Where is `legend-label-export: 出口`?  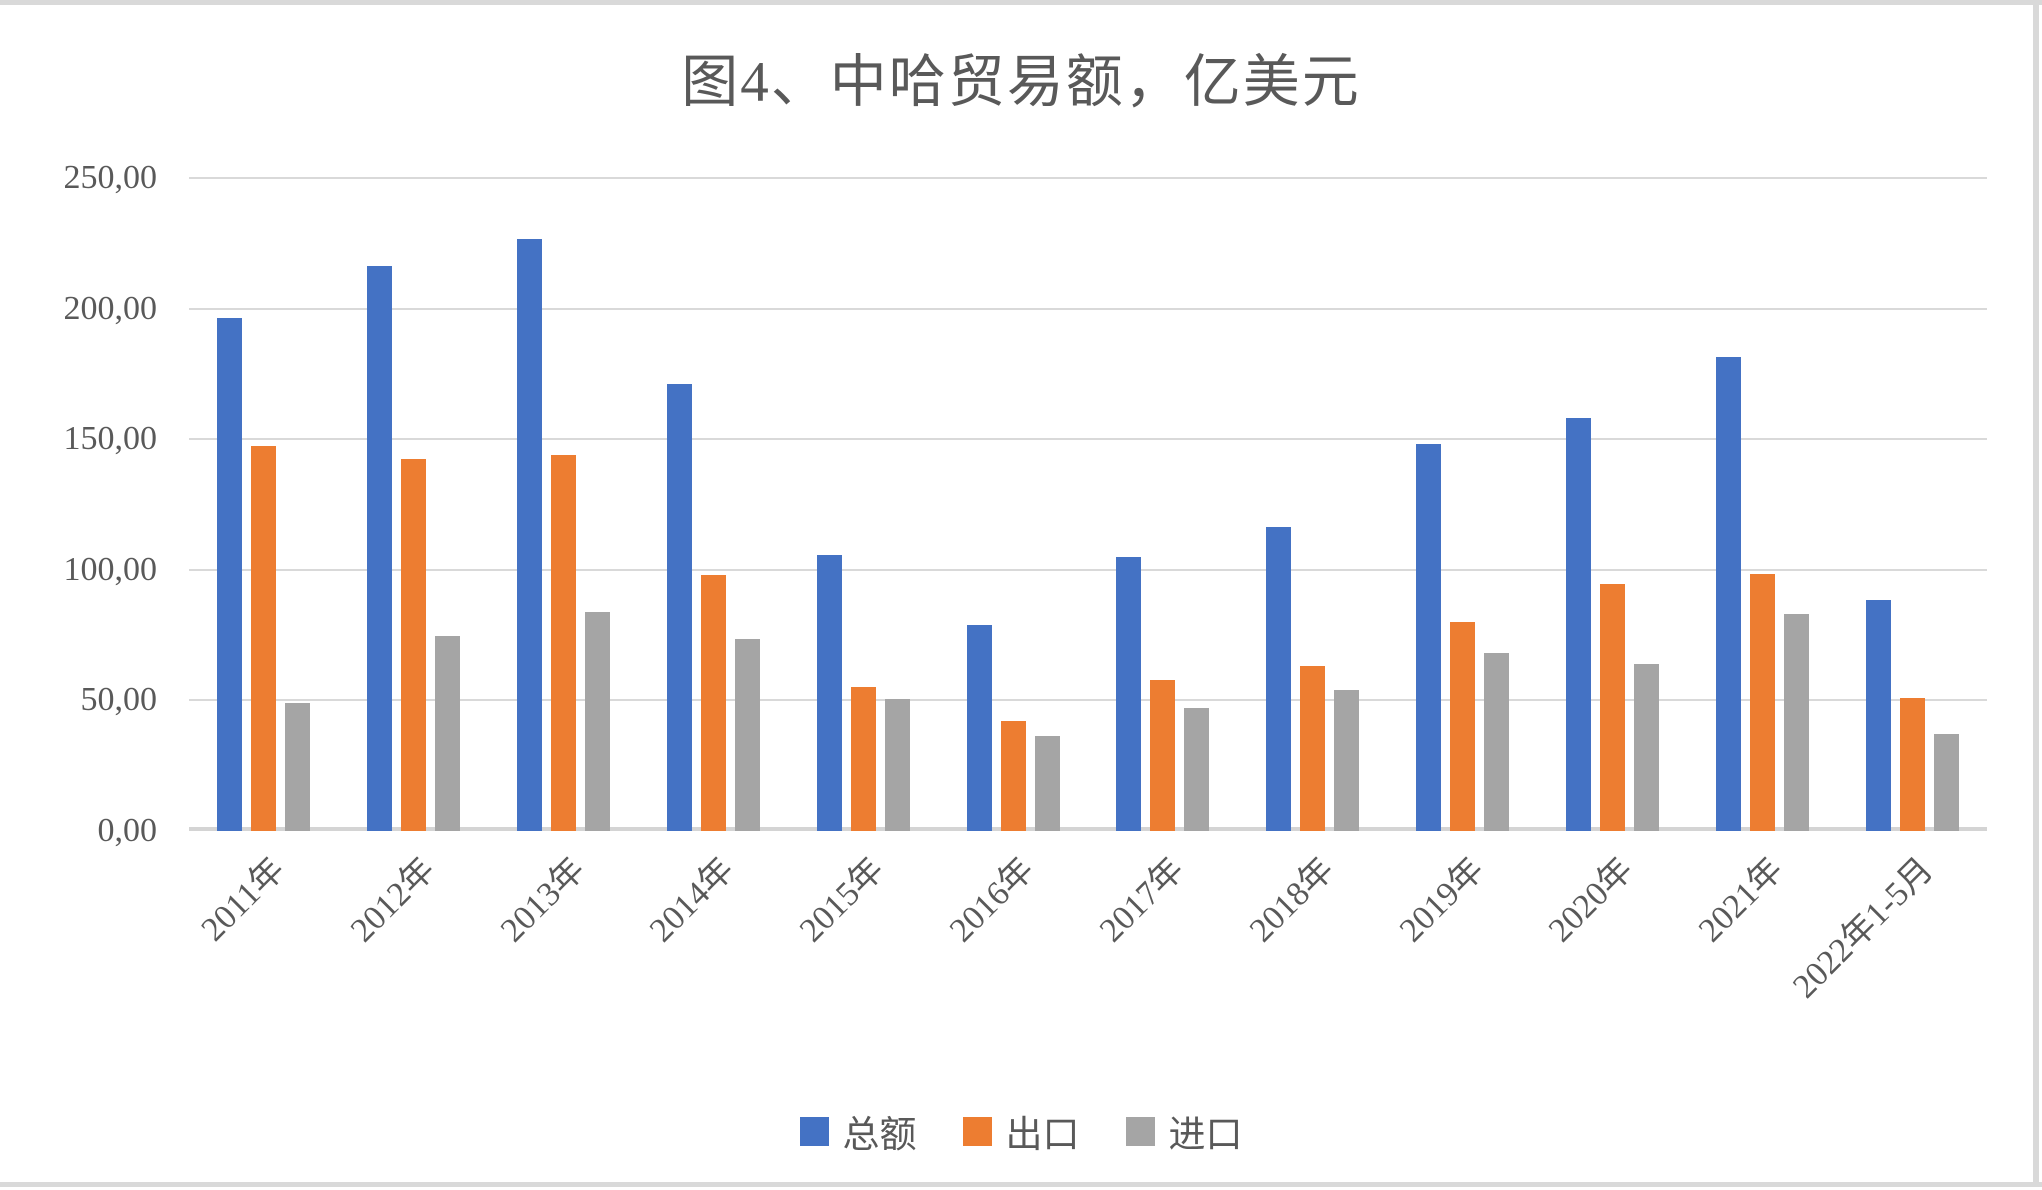 legend-label-export: 出口 is located at coordinates (1042, 1135).